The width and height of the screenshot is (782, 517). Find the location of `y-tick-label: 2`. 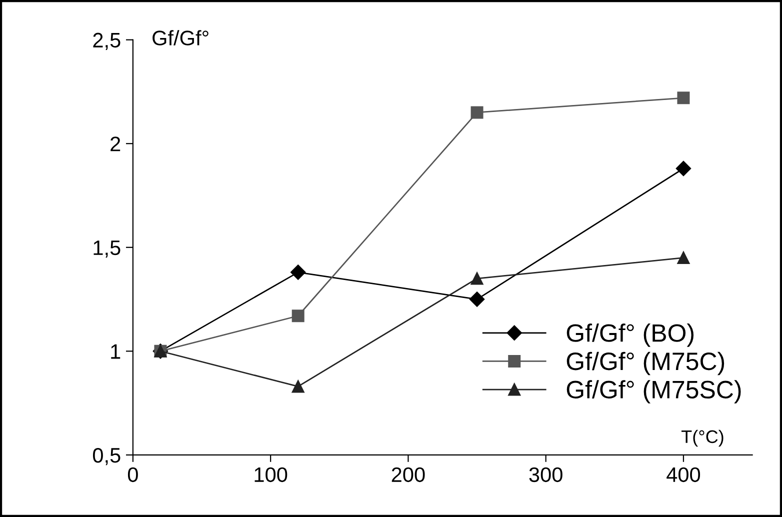

y-tick-label: 2 is located at coordinates (115, 144).